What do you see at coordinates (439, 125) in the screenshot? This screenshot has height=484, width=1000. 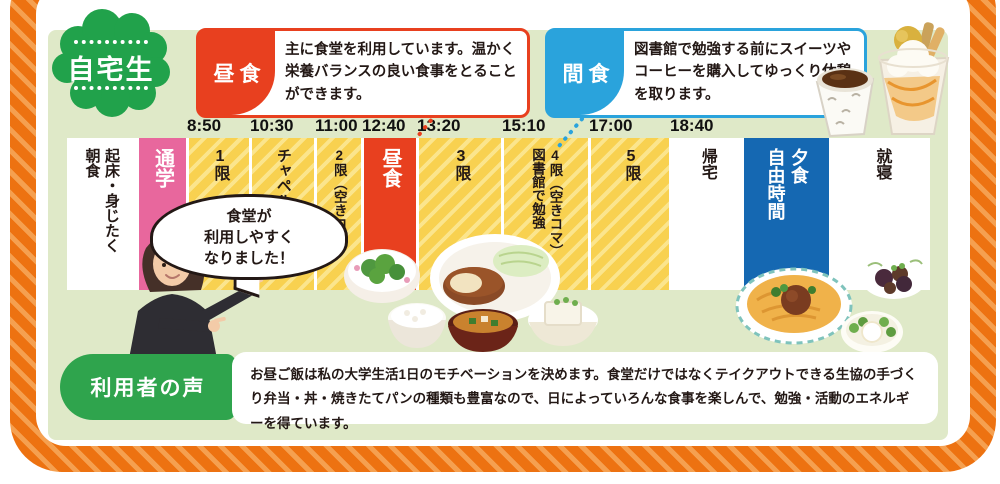 I see `time-label: 13:20` at bounding box center [439, 125].